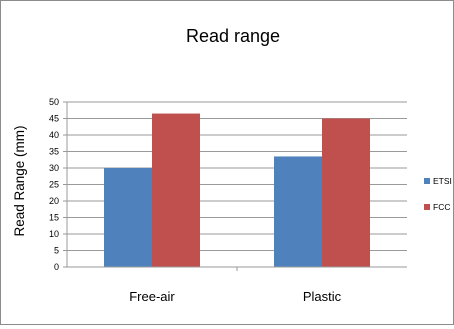  What do you see at coordinates (128, 217) in the screenshot?
I see `bar-etsi-free-air` at bounding box center [128, 217].